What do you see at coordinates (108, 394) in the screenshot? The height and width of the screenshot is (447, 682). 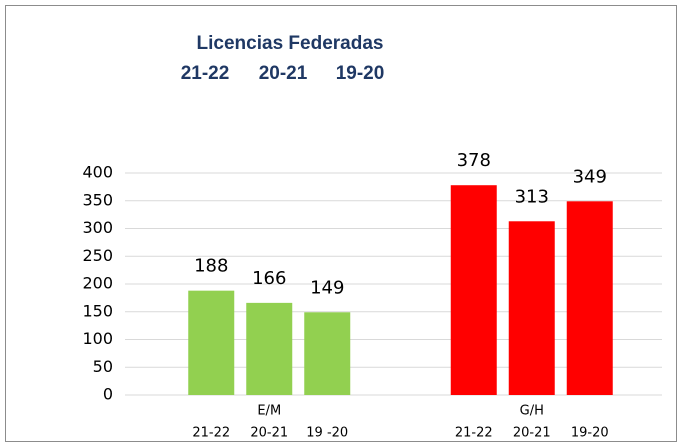 I see `y-tick-label: 0` at bounding box center [108, 394].